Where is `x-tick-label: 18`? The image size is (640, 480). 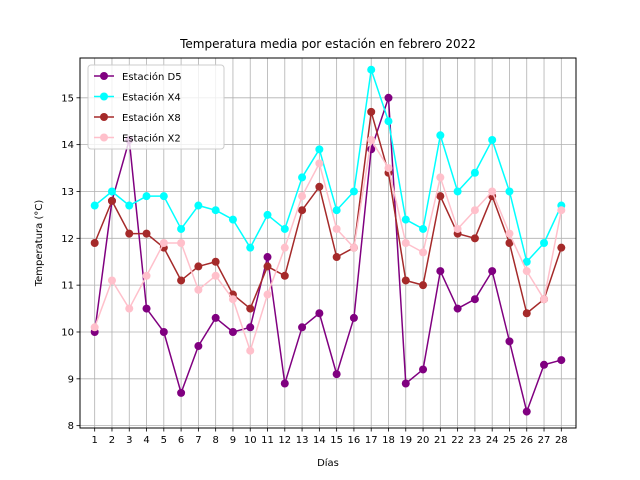 x-tick-label: 18 is located at coordinates (388, 440).